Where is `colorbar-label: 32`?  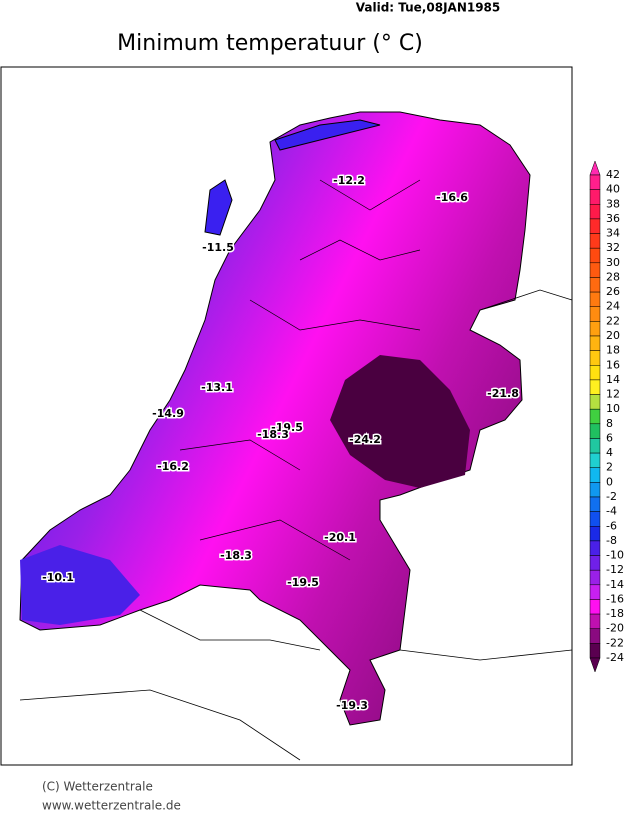 colorbar-label: 32 is located at coordinates (613, 247).